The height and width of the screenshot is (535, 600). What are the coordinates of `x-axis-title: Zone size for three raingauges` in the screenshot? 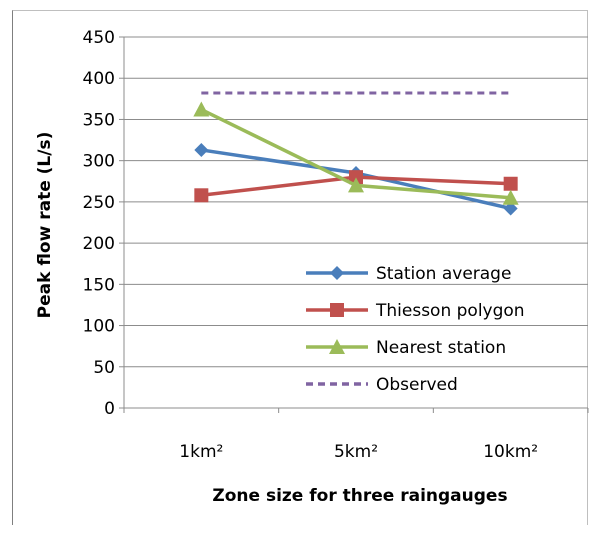 It's located at (359, 496).